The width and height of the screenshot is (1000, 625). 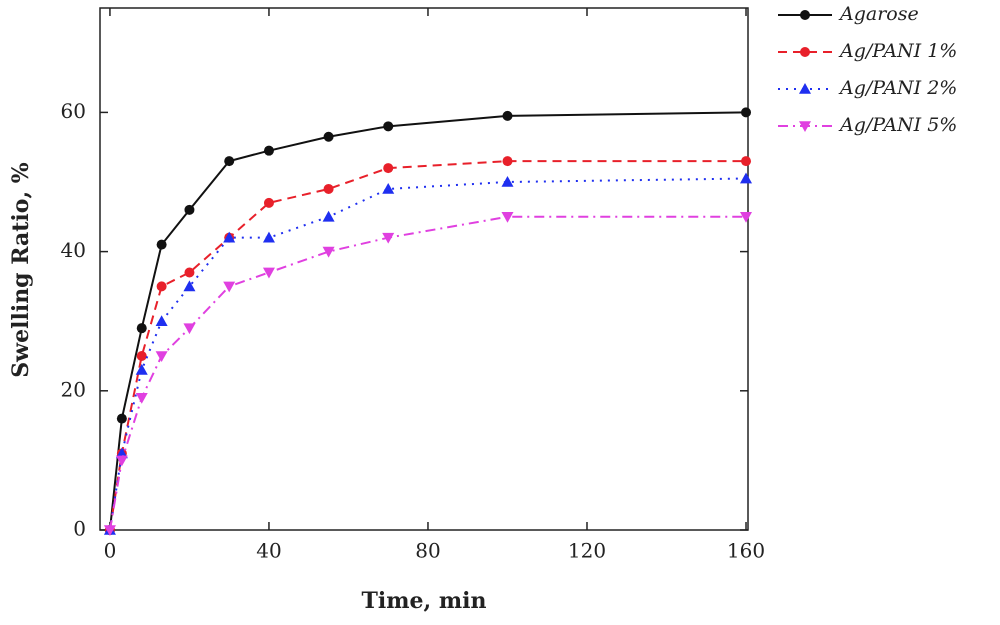 I want to click on legend-label: Ag/PANI 2%, so click(x=897, y=88).